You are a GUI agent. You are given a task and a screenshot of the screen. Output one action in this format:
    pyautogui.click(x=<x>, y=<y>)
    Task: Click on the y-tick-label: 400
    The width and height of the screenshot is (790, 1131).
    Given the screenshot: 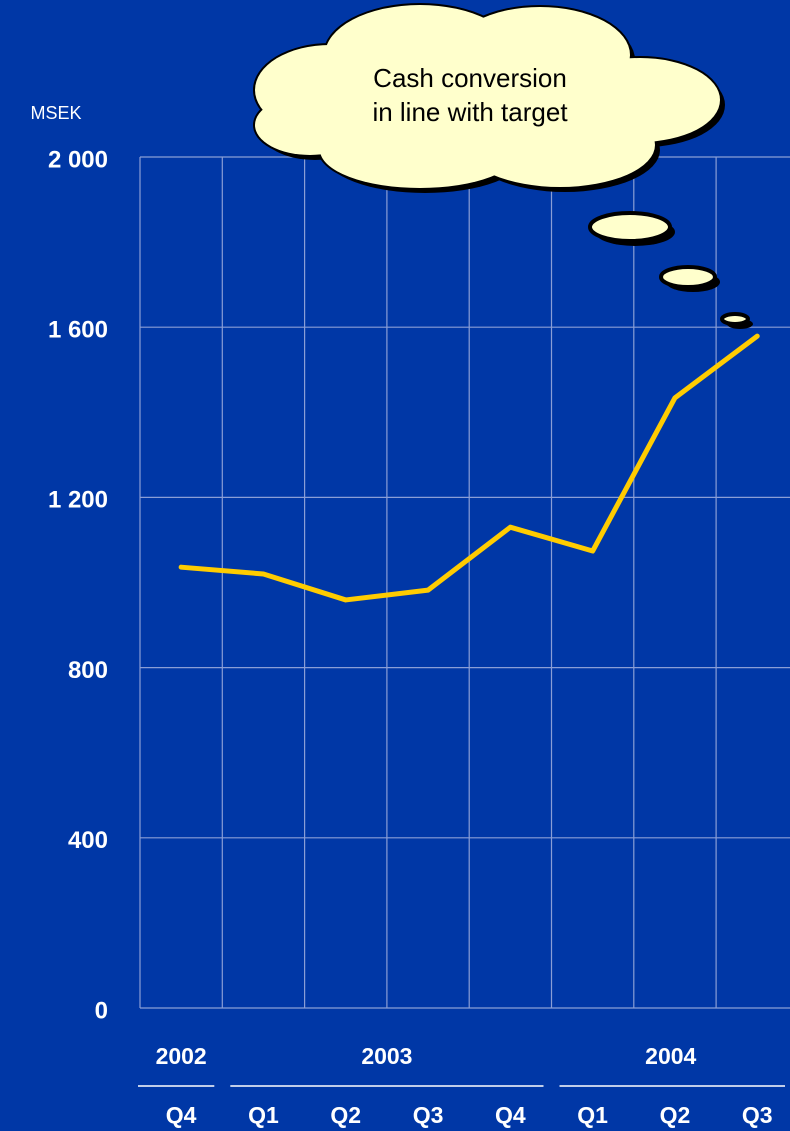 What is the action you would take?
    pyautogui.click(x=88, y=840)
    